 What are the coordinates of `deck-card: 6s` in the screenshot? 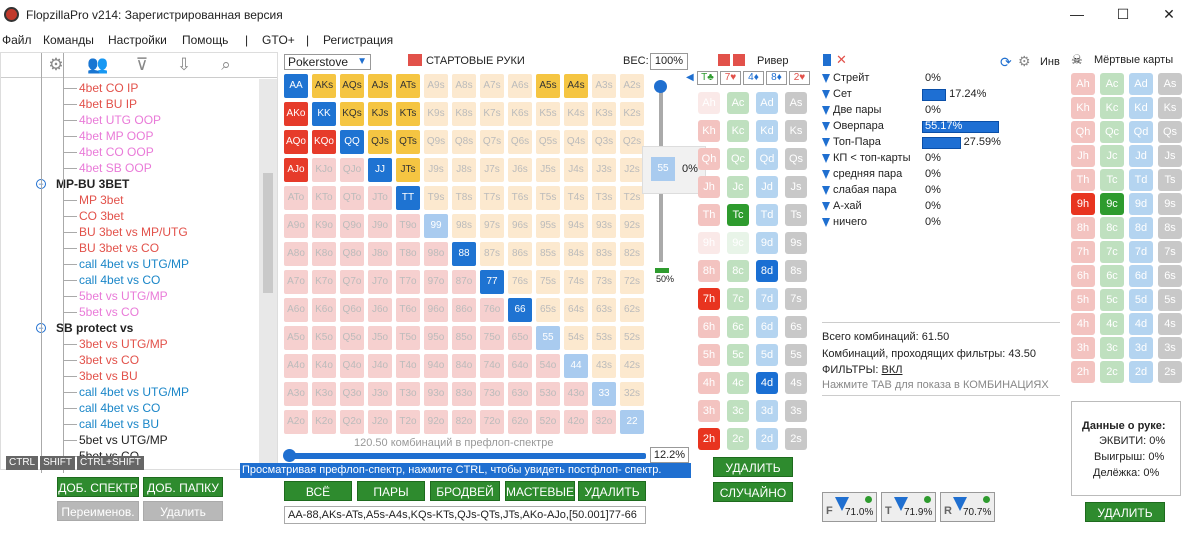 It's located at (796, 327).